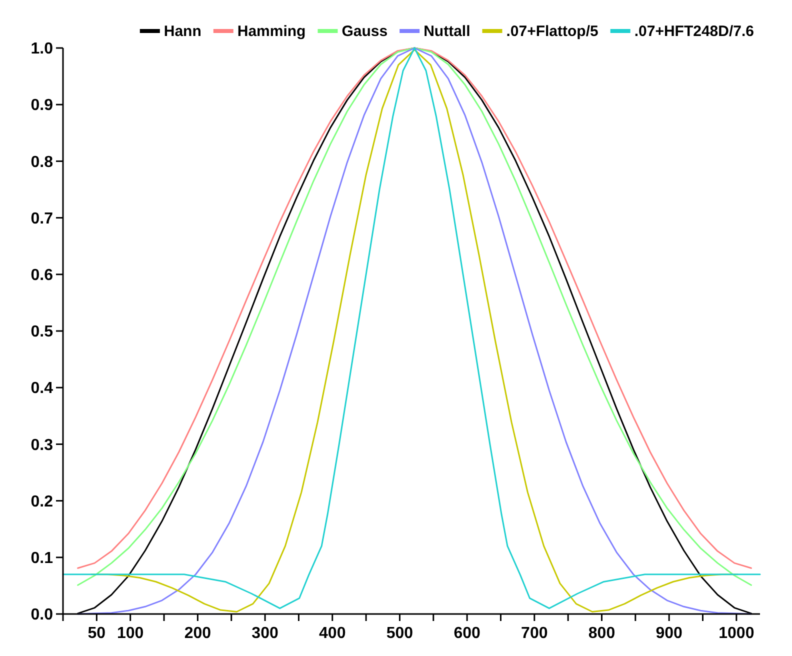 The height and width of the screenshot is (656, 792). Describe the element at coordinates (97, 633) in the screenshot. I see `x-tick-label: 50` at that location.